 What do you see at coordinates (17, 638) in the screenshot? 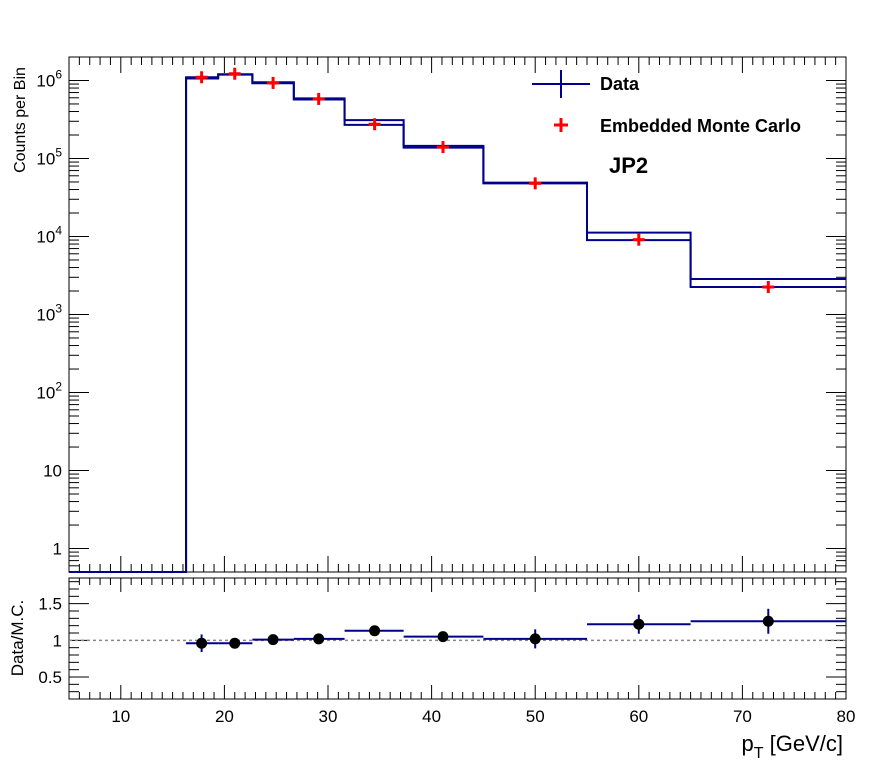
I see `ratio-y-axis-label: Data/M.C.` at bounding box center [17, 638].